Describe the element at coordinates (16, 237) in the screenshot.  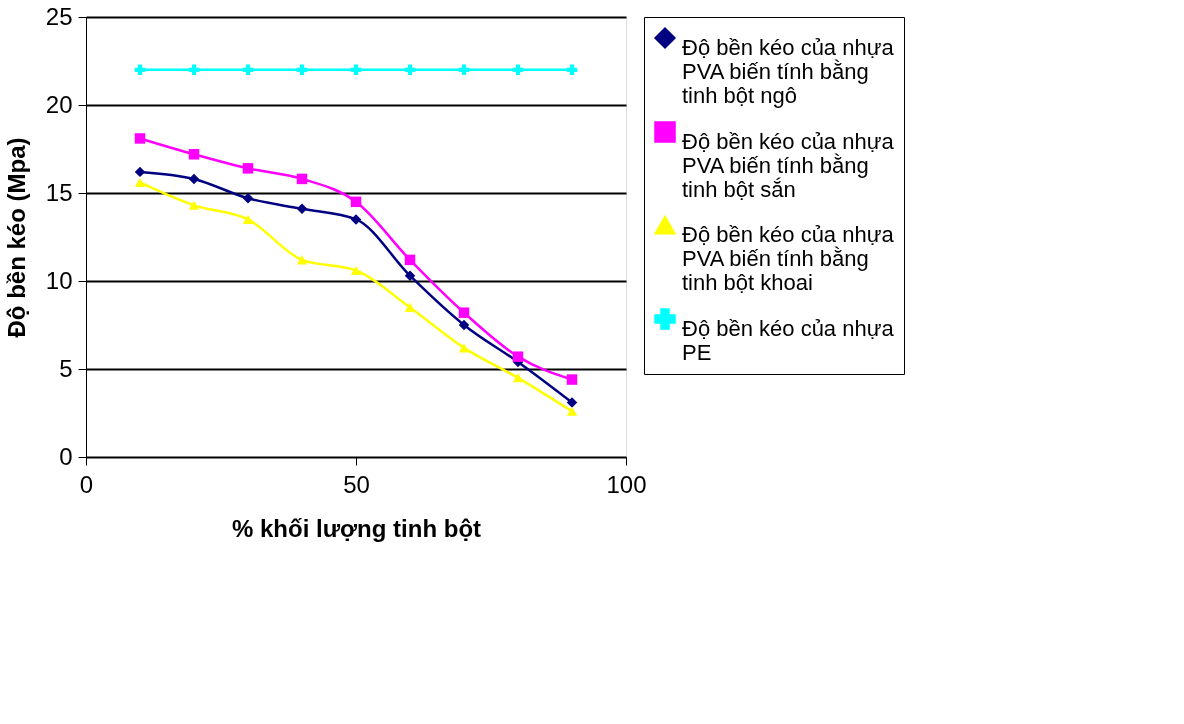
I see `y-axis-title: Độ bền kéo (Mpa)` at that location.